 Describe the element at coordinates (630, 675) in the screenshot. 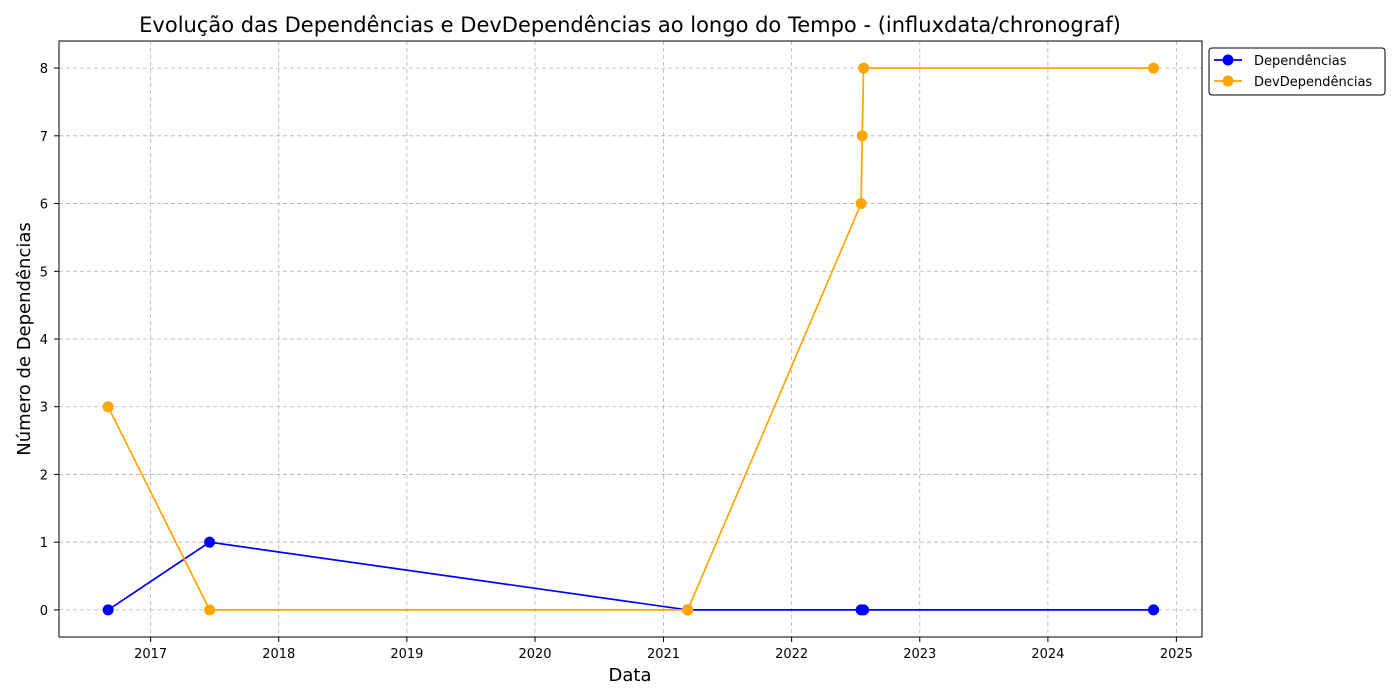

I see `x-axis-label: Data` at that location.